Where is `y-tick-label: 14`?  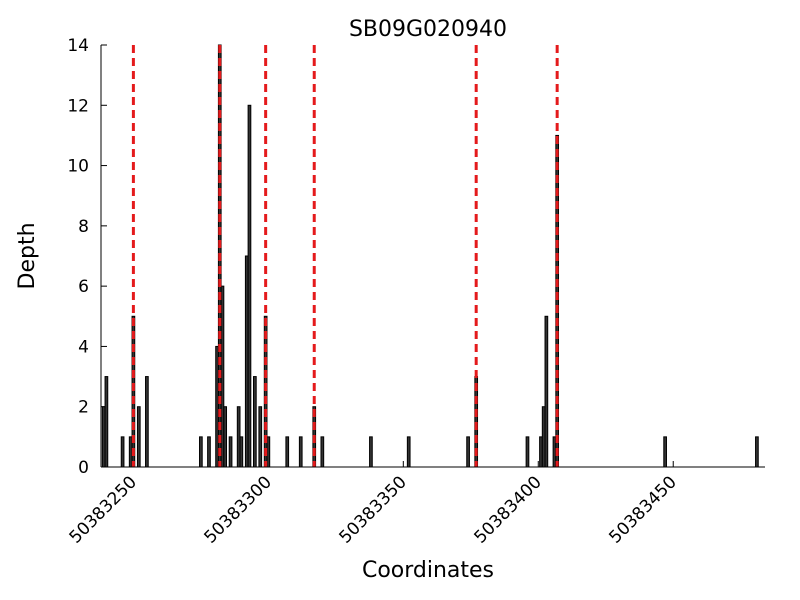 y-tick-label: 14 is located at coordinates (78, 46).